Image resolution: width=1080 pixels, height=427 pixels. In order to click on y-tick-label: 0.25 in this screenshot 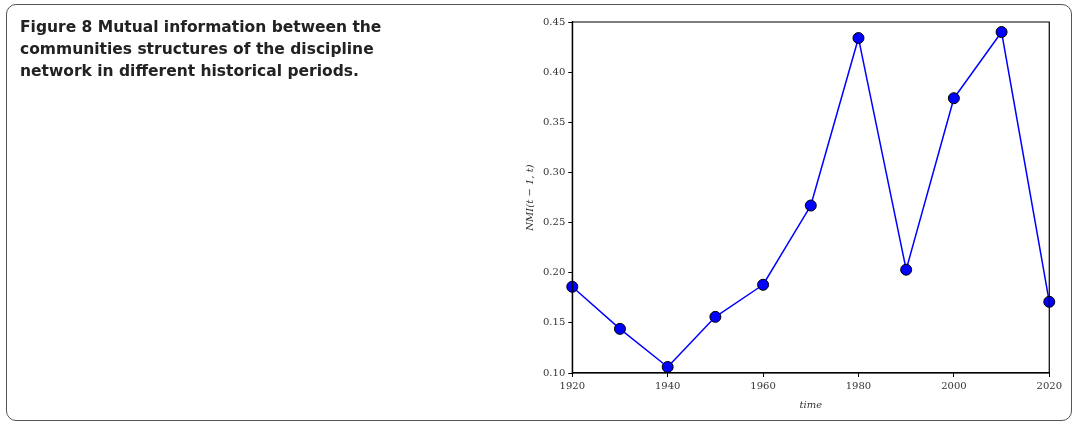, I will do `click(554, 222)`.